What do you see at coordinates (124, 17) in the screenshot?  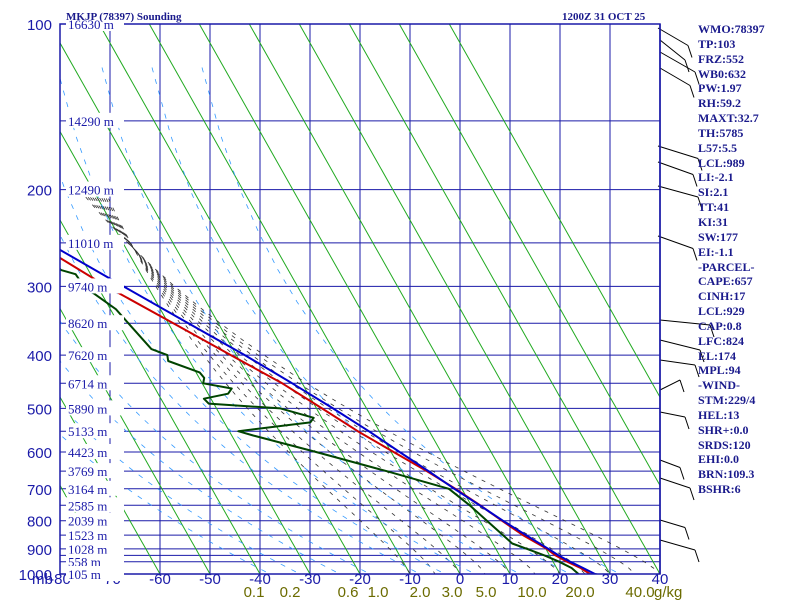 I see `station-title: MKJP (78397) Sounding` at bounding box center [124, 17].